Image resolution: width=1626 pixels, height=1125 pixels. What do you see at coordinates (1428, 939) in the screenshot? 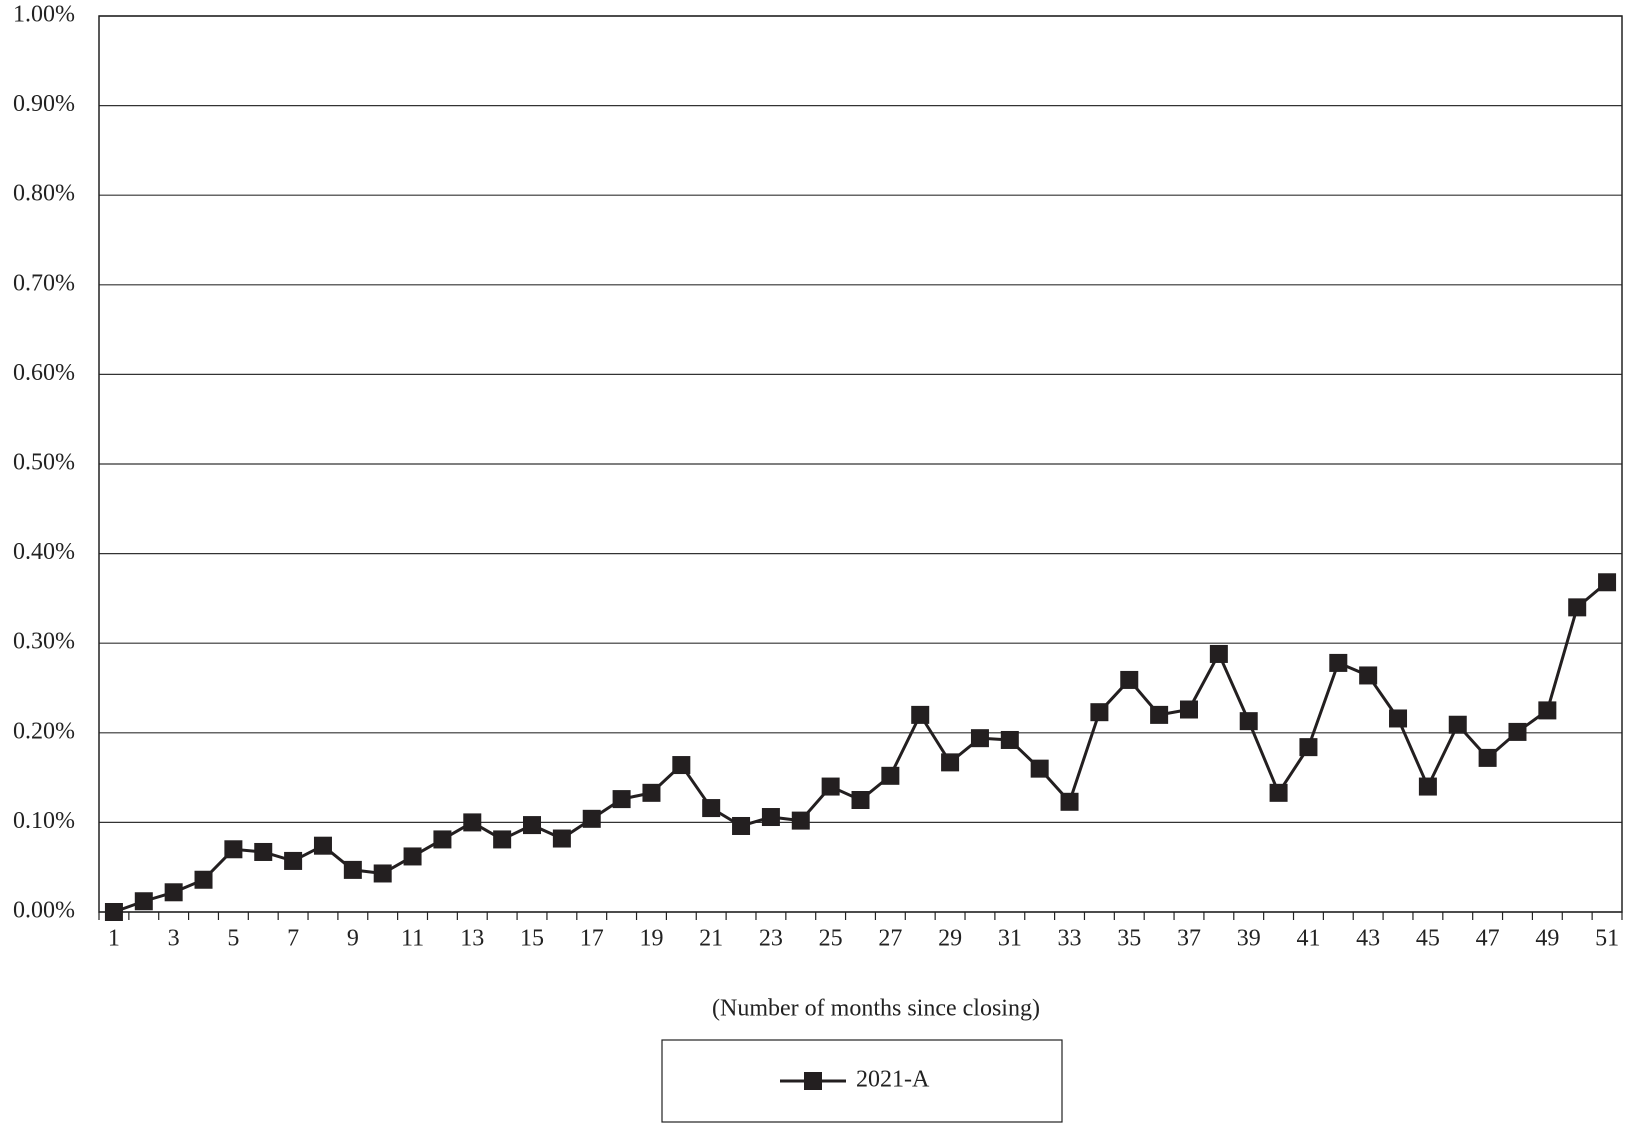
I see `x-tick-label: 45` at bounding box center [1428, 939].